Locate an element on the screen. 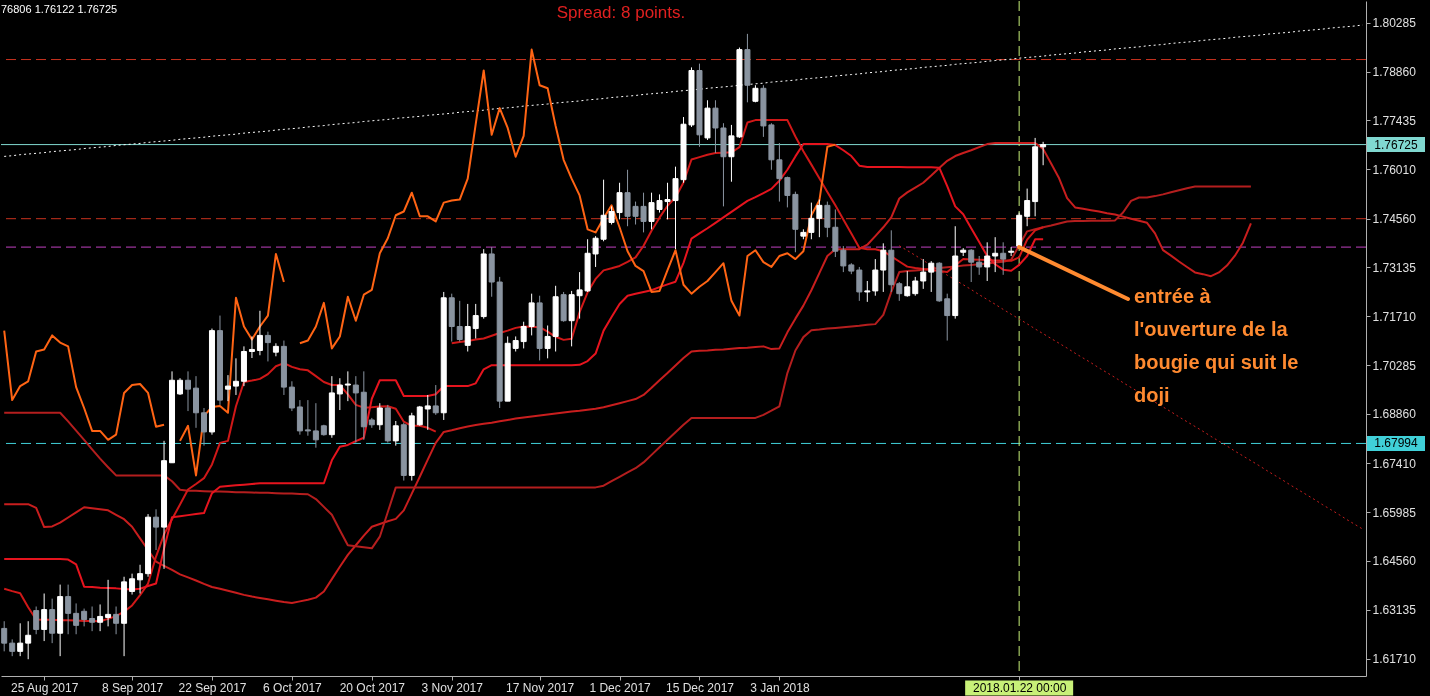 This screenshot has width=1430, height=696. ref-line-label: 1.67994 is located at coordinates (1396, 443).